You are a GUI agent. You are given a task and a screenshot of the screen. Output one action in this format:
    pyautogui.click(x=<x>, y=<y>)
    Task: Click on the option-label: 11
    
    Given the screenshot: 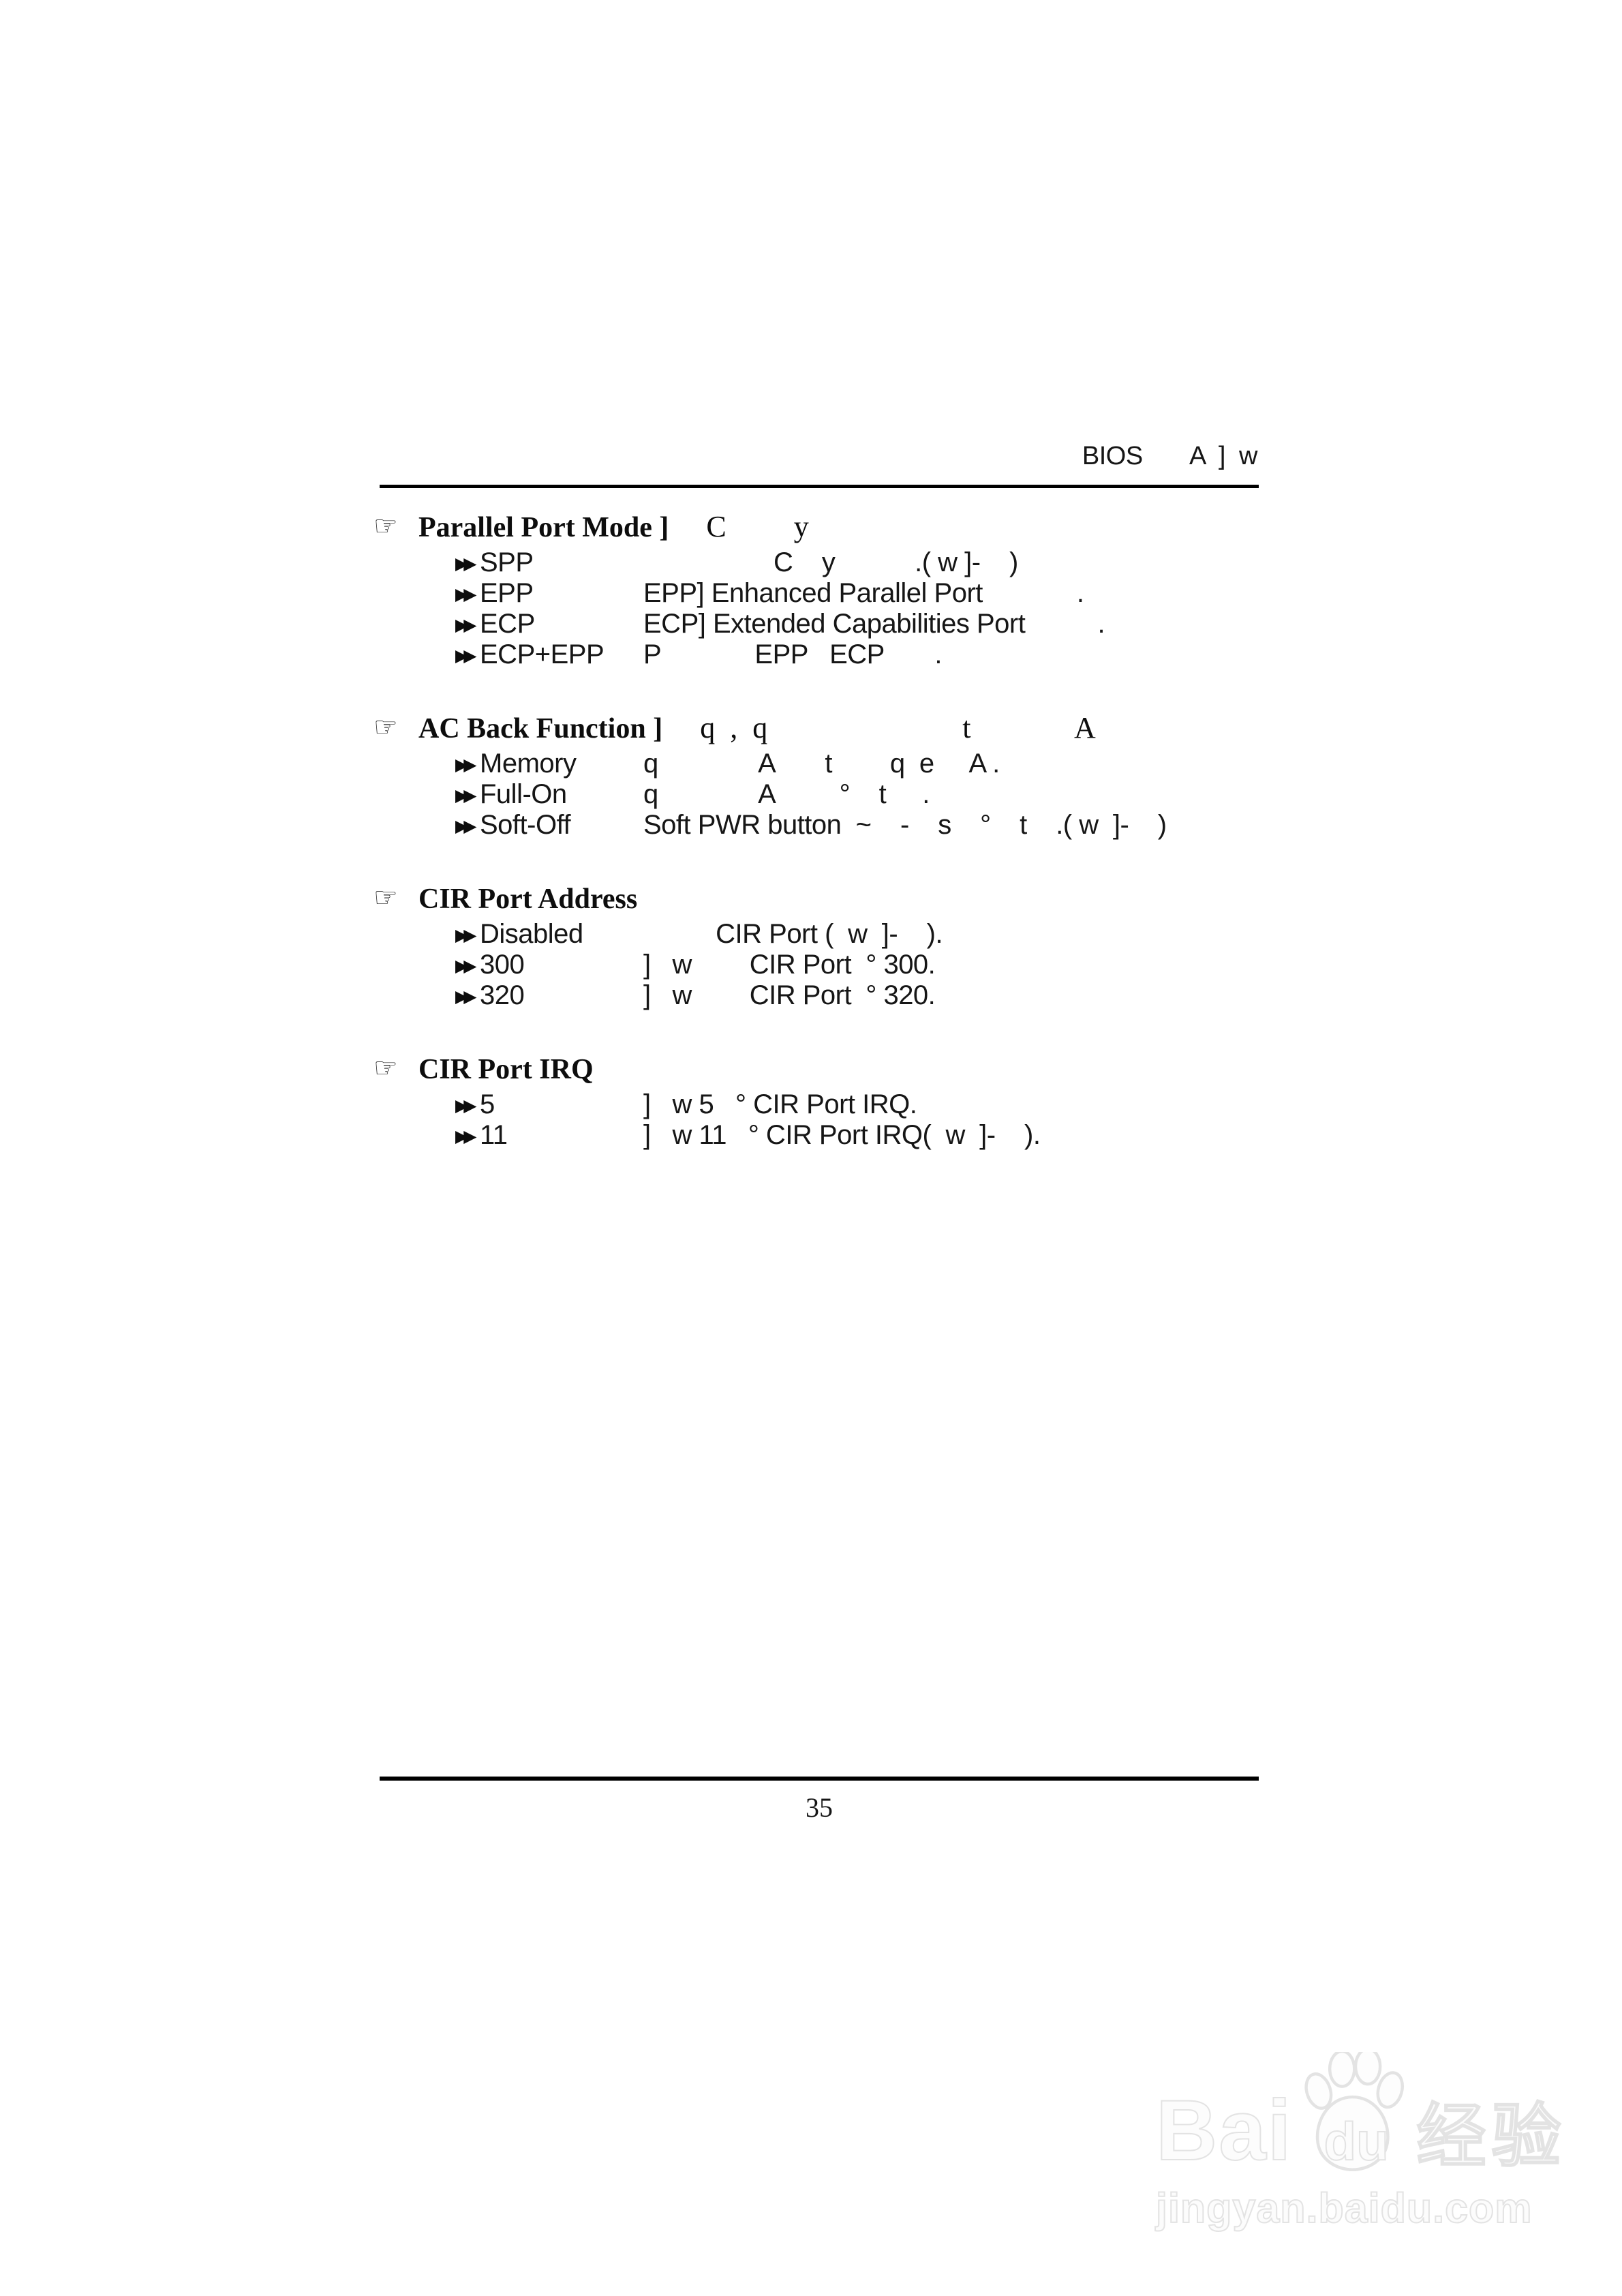 What is the action you would take?
    pyautogui.click(x=494, y=1135)
    